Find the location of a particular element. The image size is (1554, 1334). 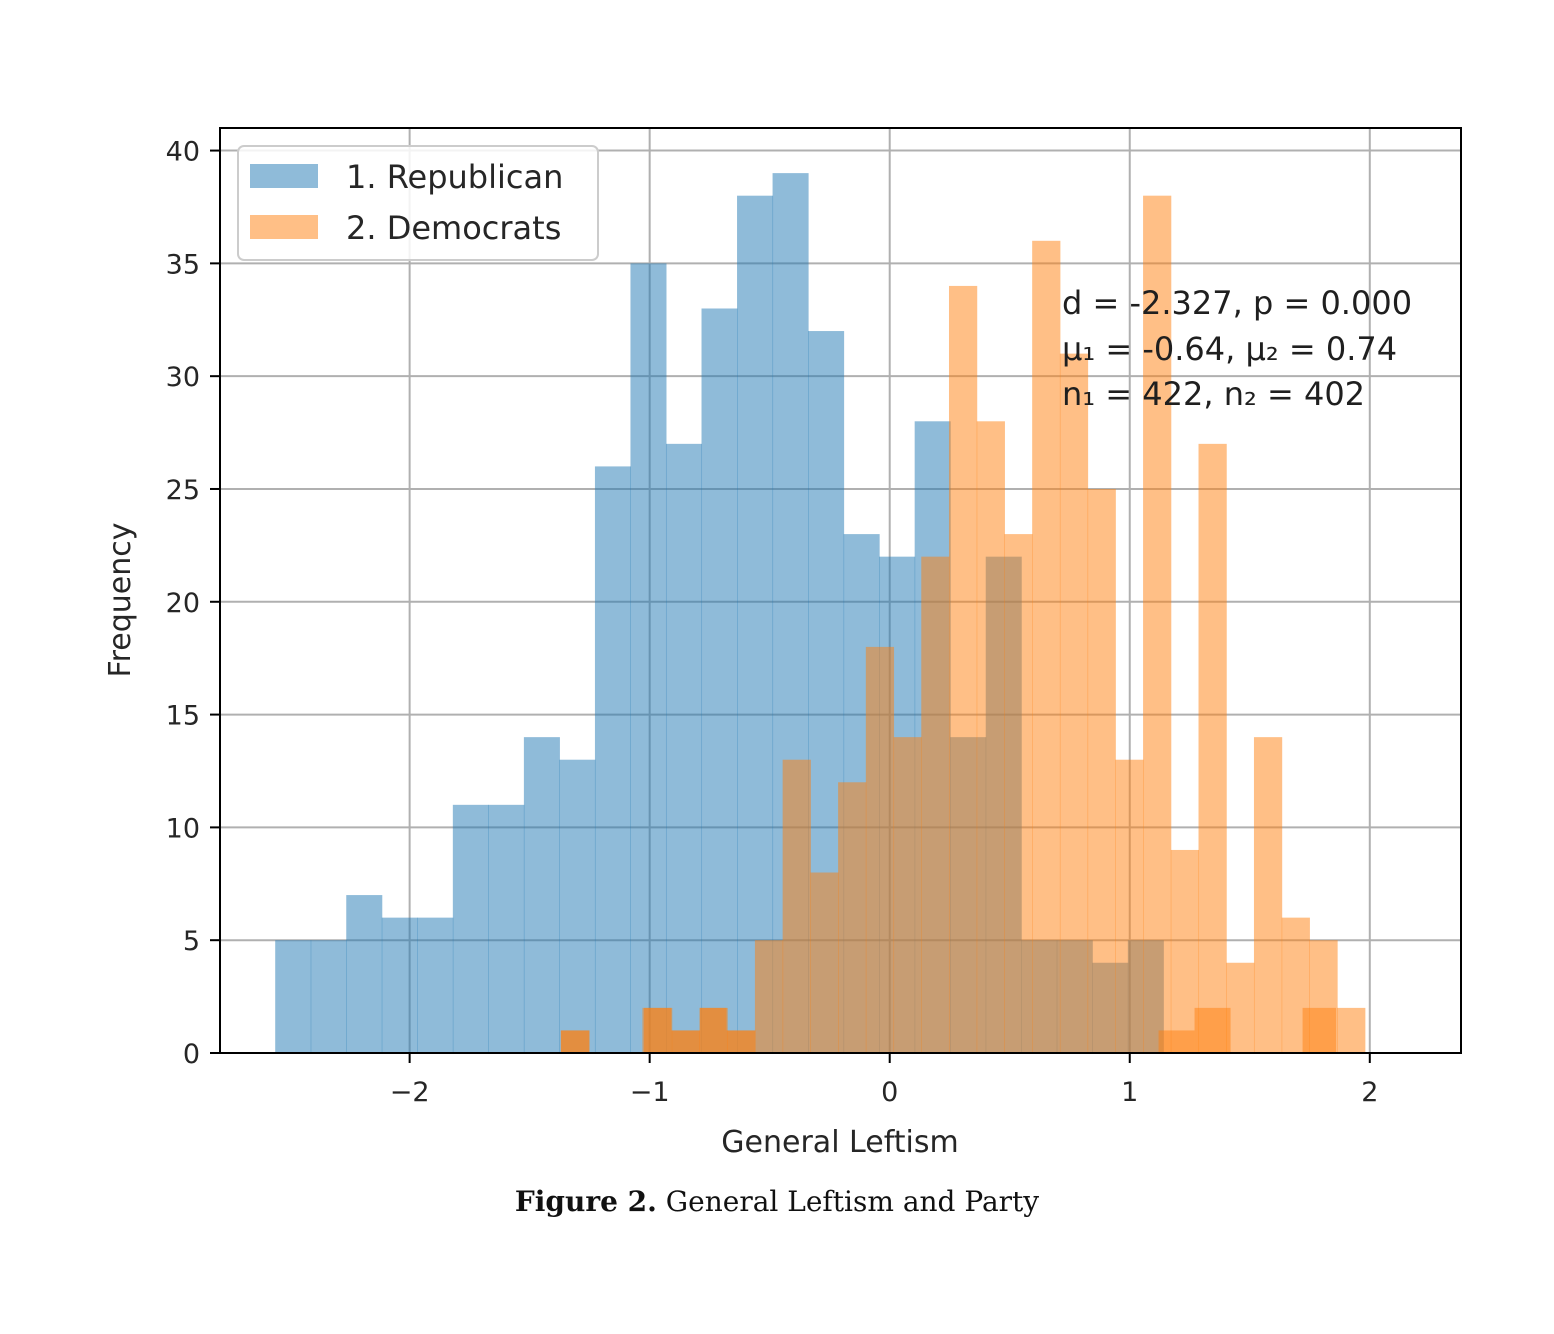

y-tick-label: 5 is located at coordinates (191, 941).